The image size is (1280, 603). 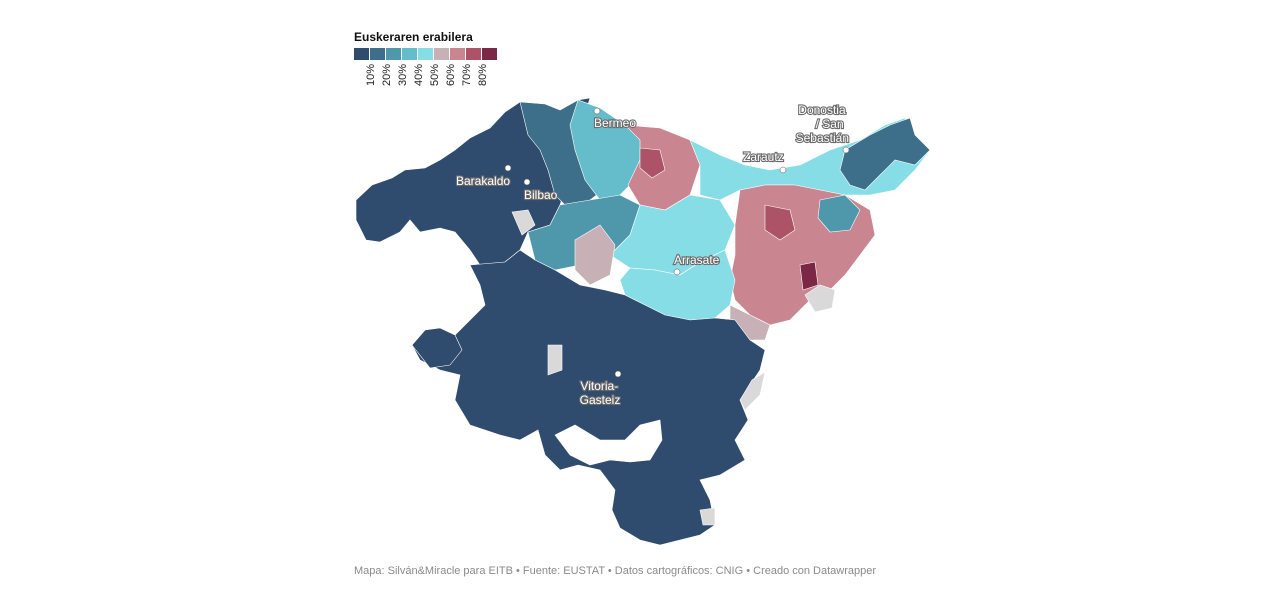 What do you see at coordinates (839, 213) in the screenshot?
I see `region-gipuzkoa-mid-blue` at bounding box center [839, 213].